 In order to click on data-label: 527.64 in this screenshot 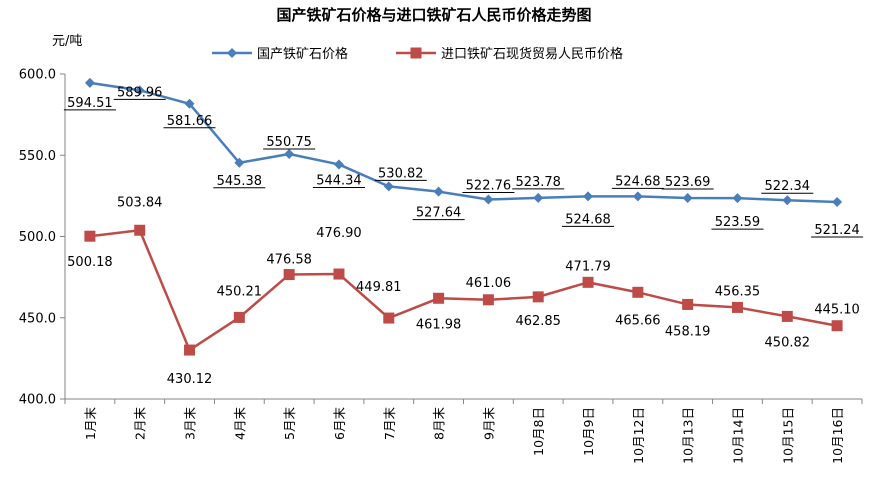, I will do `click(439, 213)`.